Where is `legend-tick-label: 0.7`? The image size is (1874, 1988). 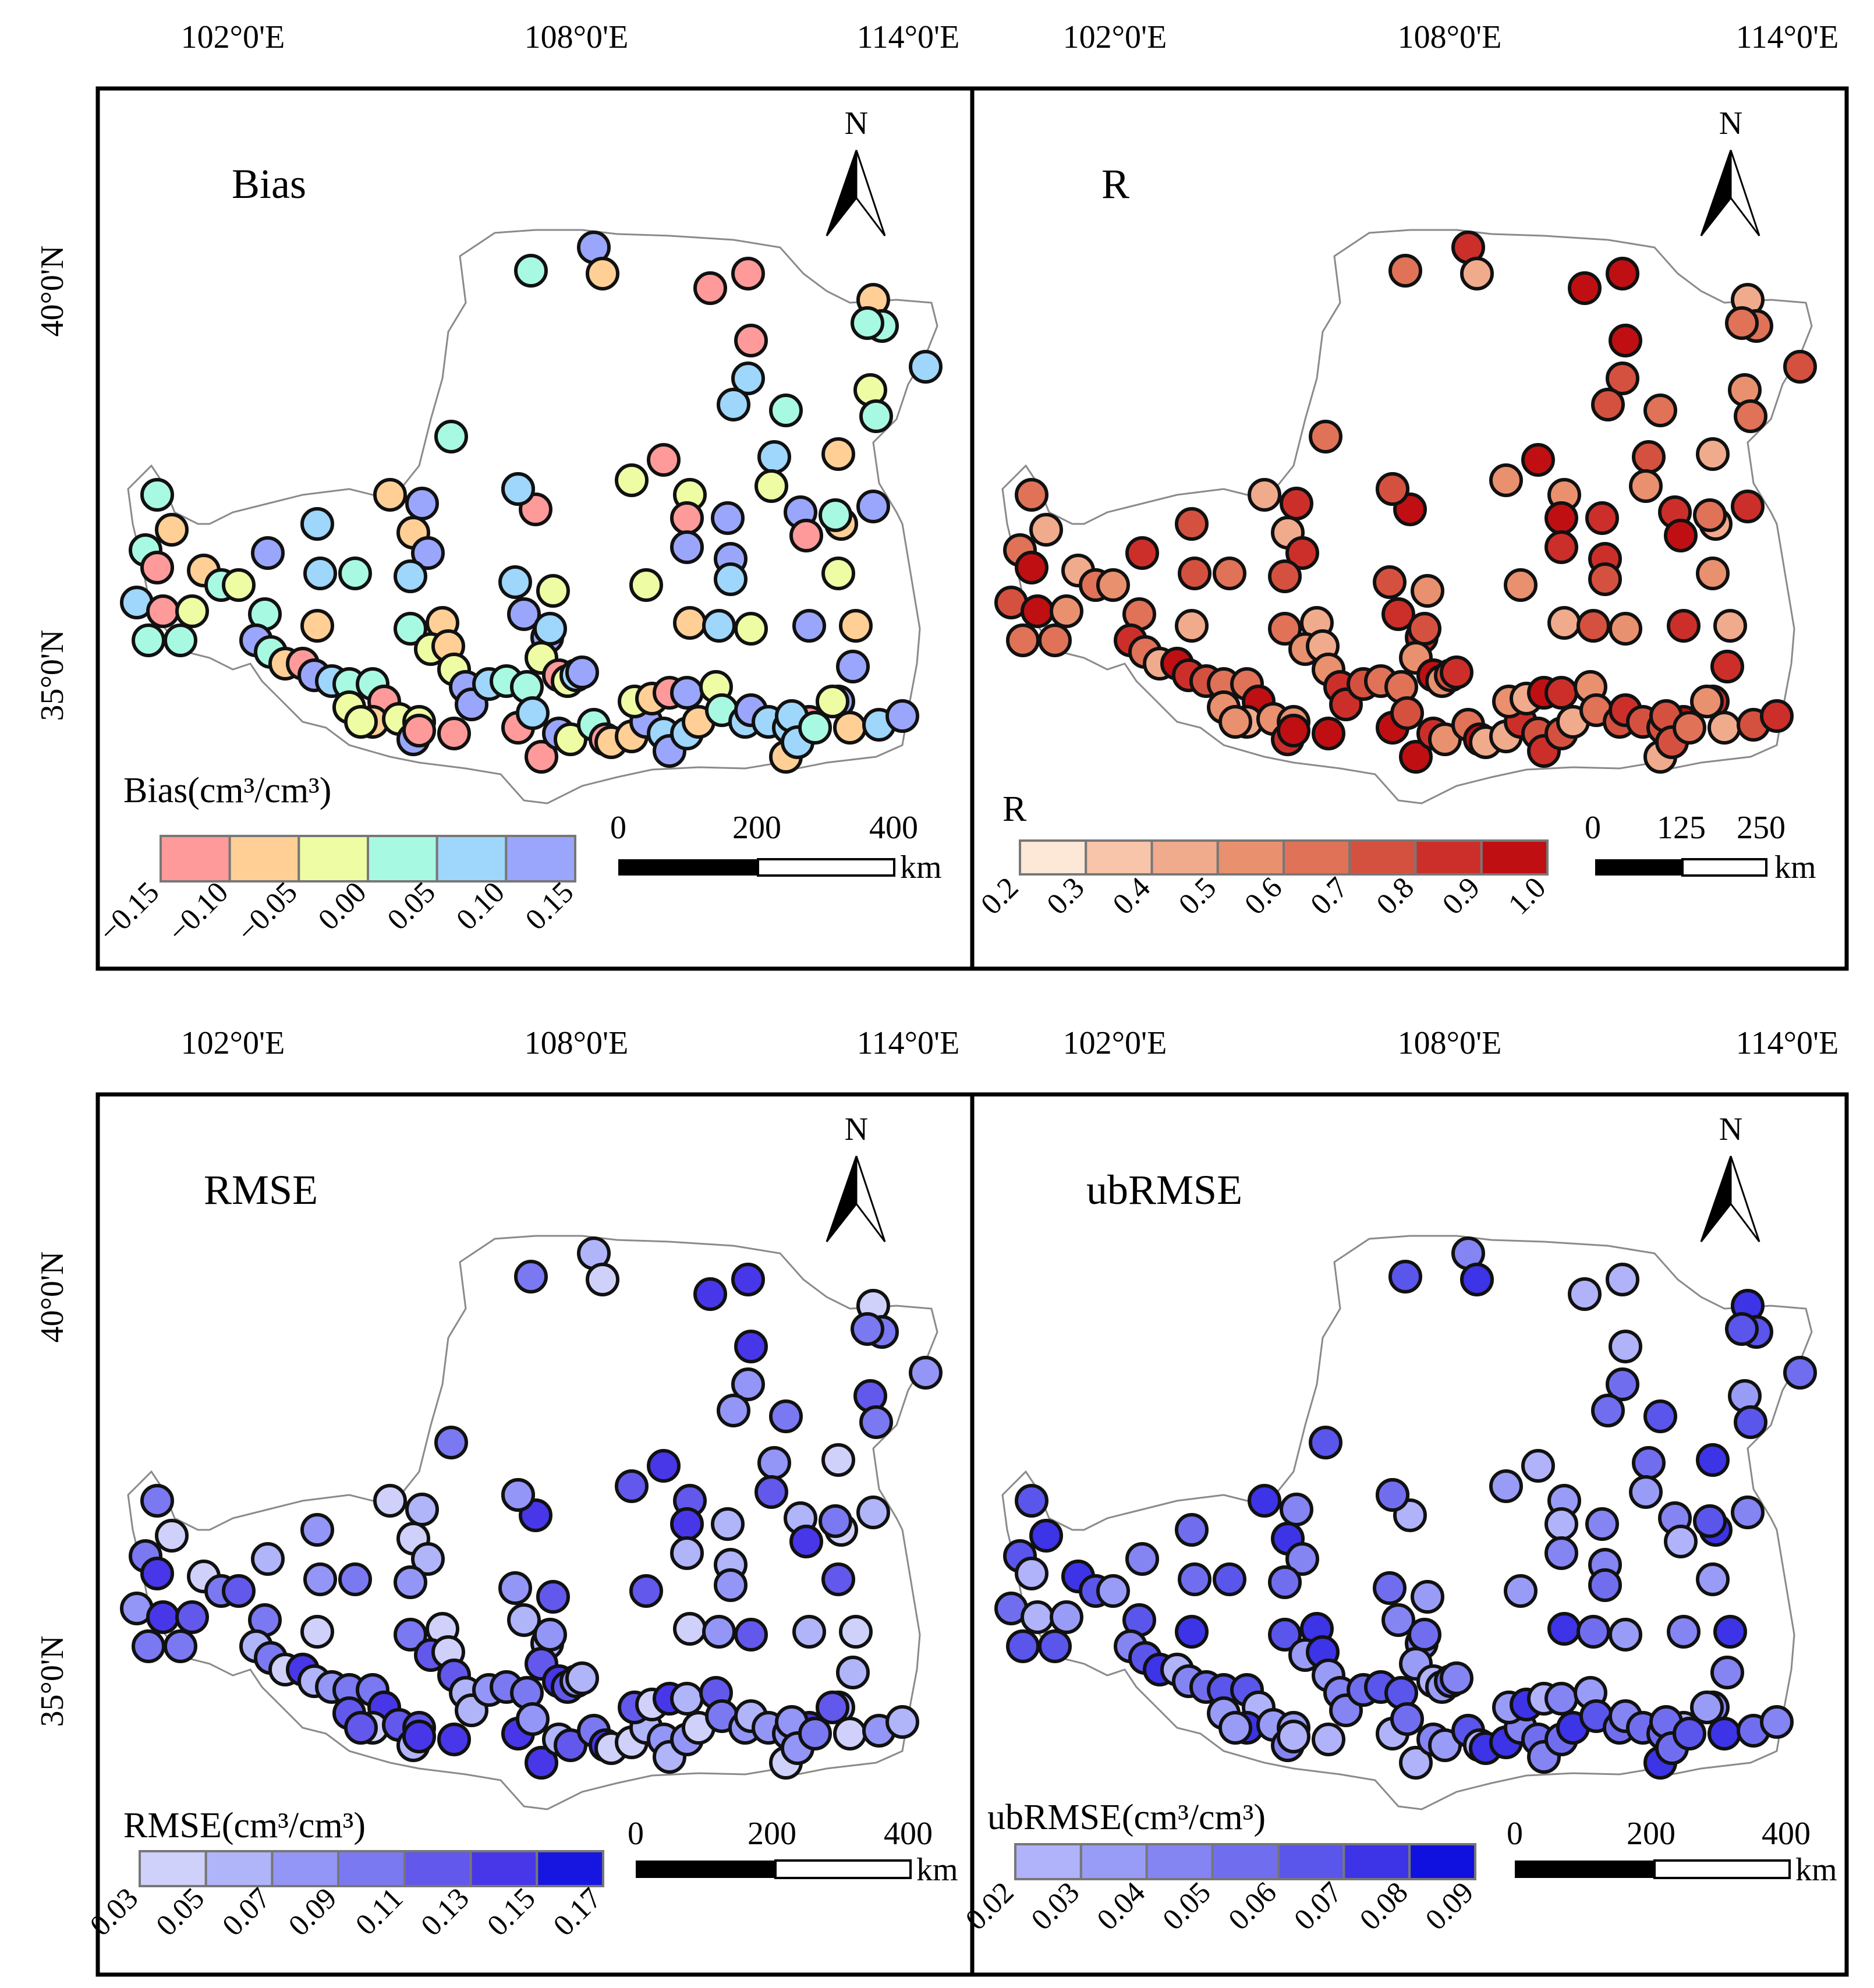 legend-tick-label: 0.7 is located at coordinates (1329, 896).